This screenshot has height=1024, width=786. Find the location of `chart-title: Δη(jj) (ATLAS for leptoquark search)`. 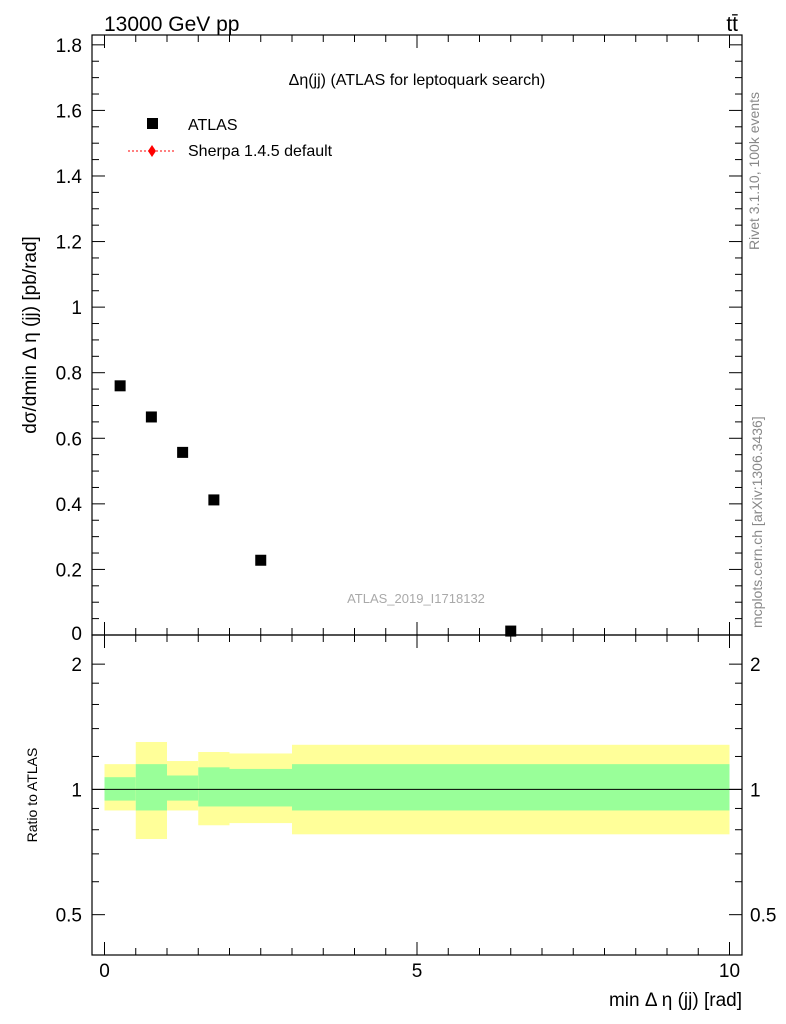

chart-title: Δη(jj) (ATLAS for leptoquark search) is located at coordinates (417, 80).